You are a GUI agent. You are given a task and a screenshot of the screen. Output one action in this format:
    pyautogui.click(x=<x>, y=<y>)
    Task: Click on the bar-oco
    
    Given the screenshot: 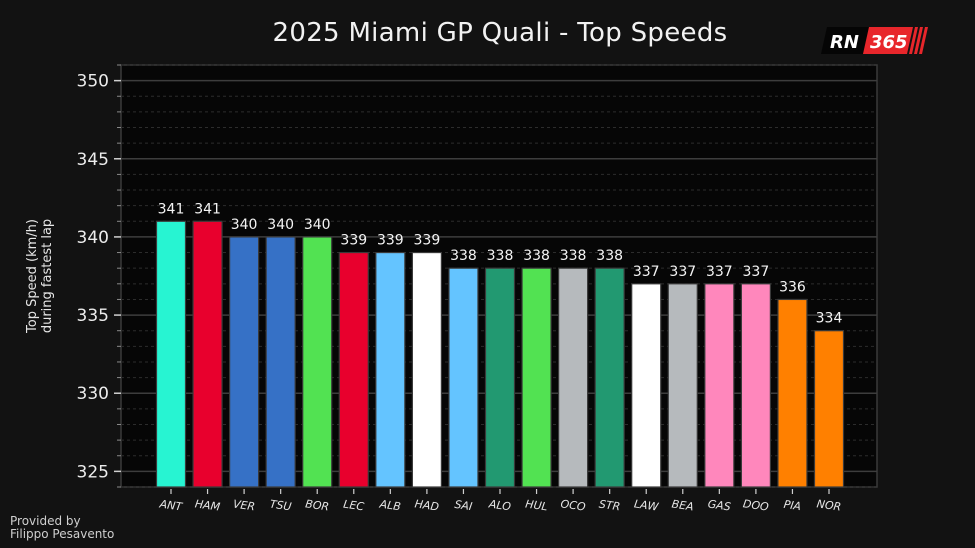 What is the action you would take?
    pyautogui.click(x=573, y=377)
    